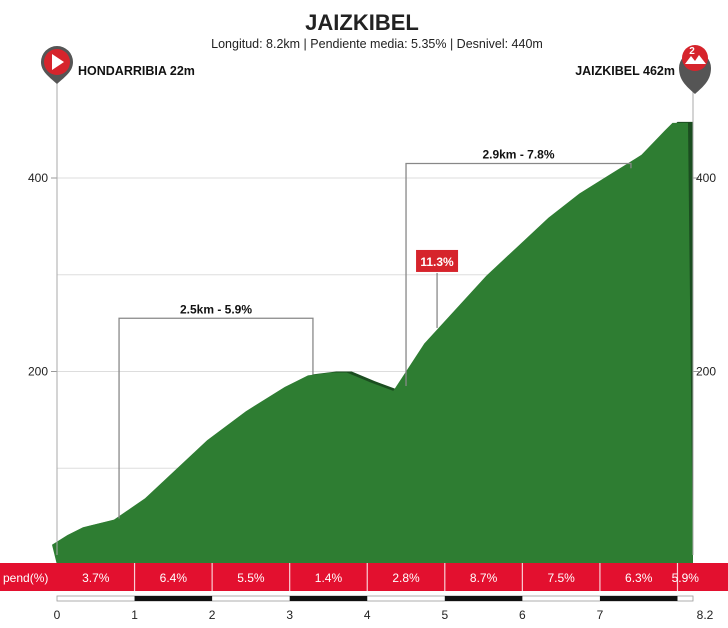 The width and height of the screenshot is (728, 628). What do you see at coordinates (444, 615) in the screenshot?
I see `x-tick-label: 5` at bounding box center [444, 615].